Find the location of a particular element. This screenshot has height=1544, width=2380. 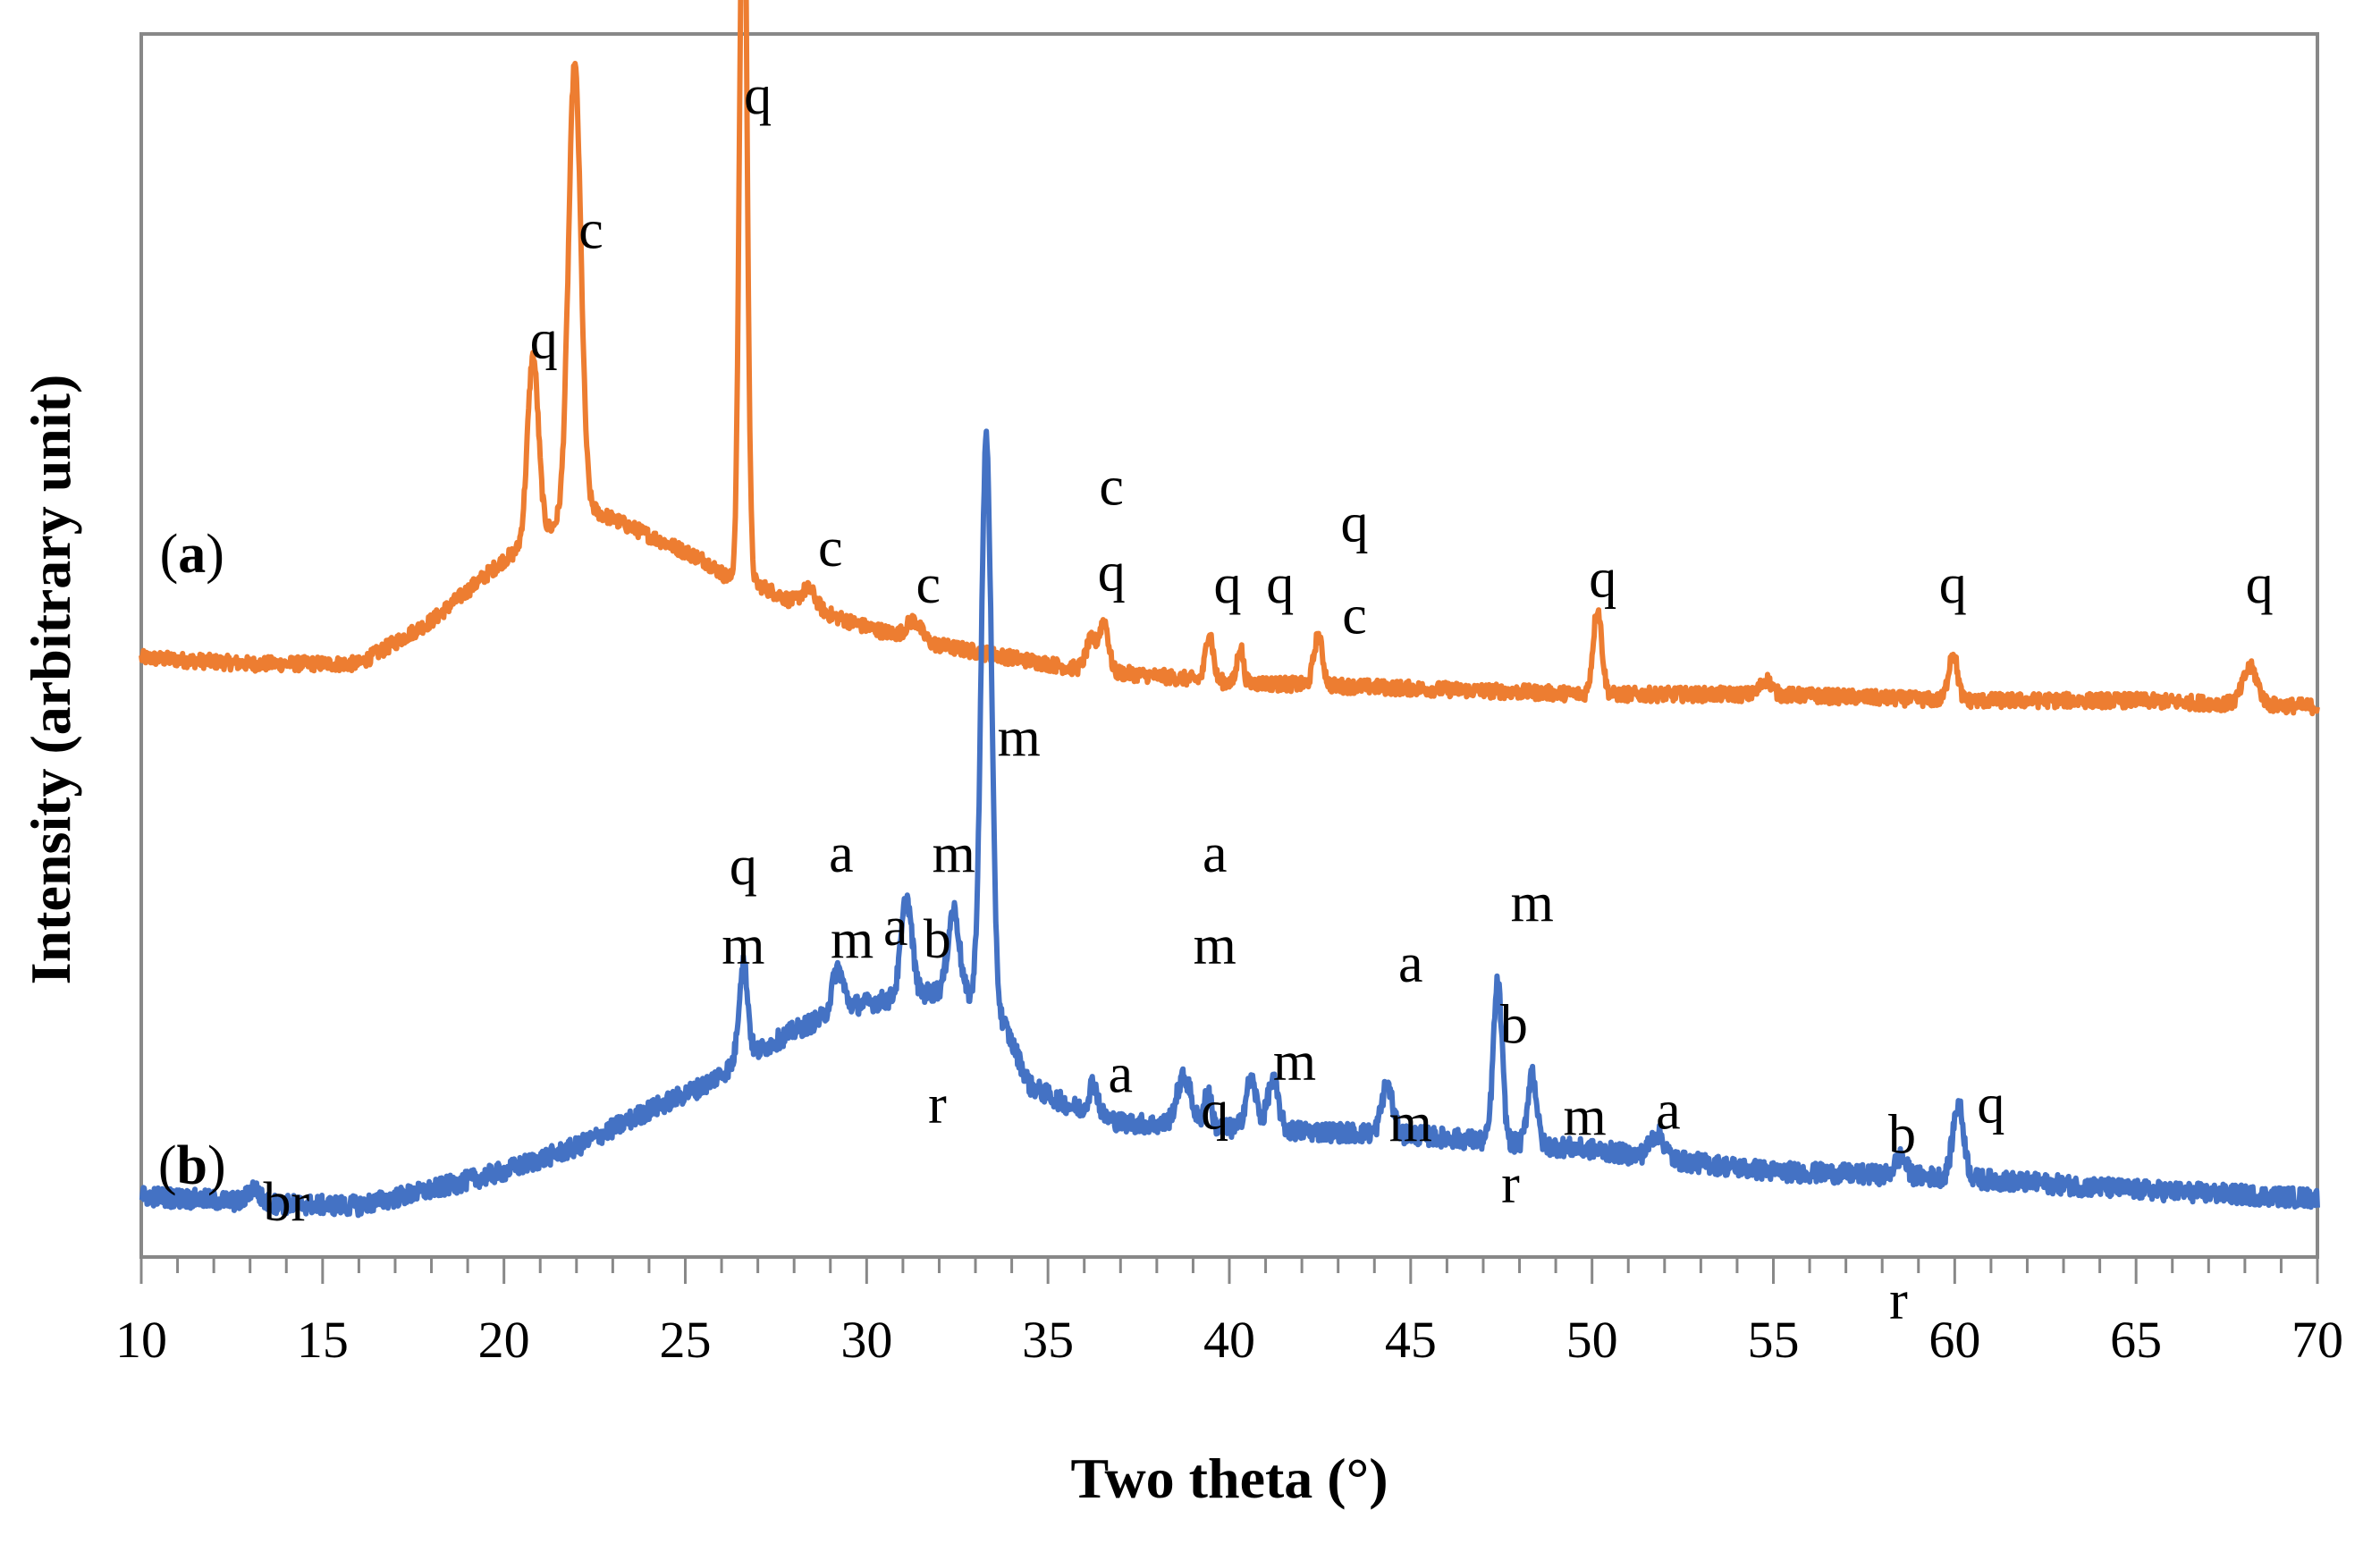

x-tick-label: 40 is located at coordinates (1229, 1340).